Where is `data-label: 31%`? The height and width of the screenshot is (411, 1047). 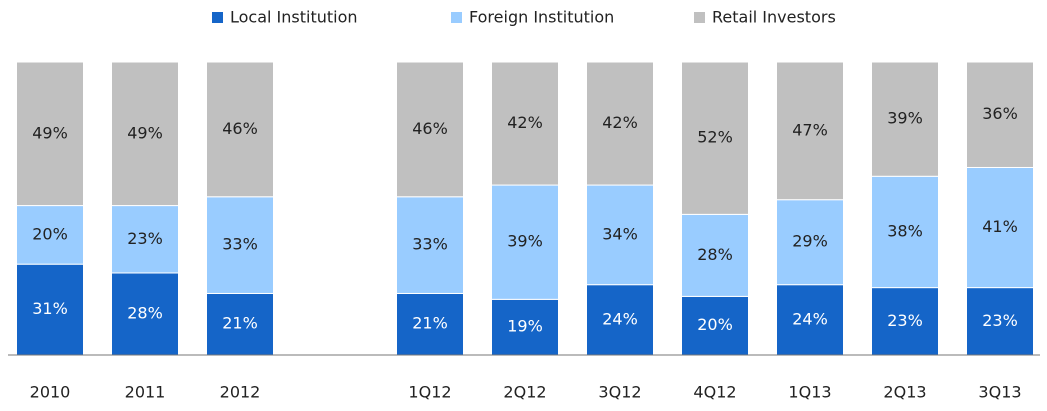
data-label: 31% is located at coordinates (50, 308).